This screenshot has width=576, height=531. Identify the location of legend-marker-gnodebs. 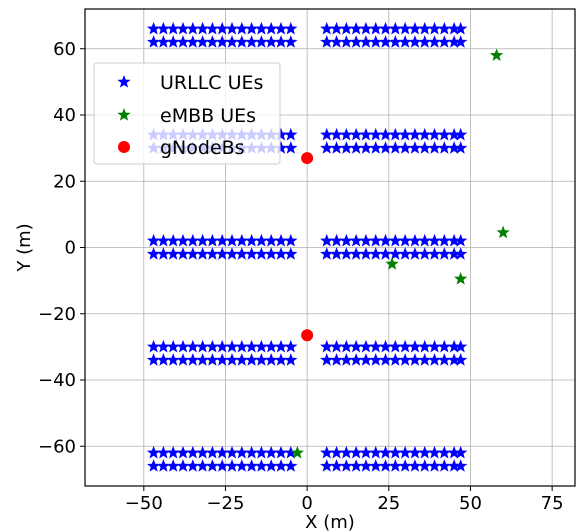
(124, 147).